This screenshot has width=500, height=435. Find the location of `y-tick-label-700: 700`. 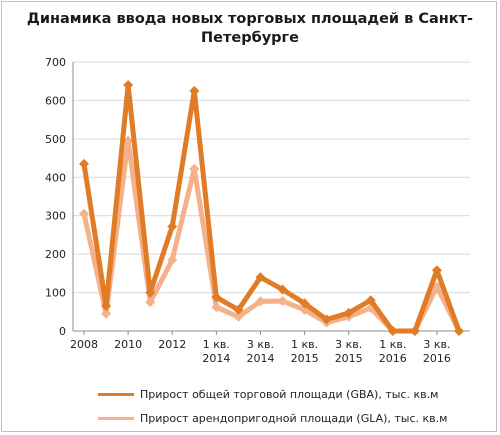

y-tick-label-700: 700 is located at coordinates (55, 62).